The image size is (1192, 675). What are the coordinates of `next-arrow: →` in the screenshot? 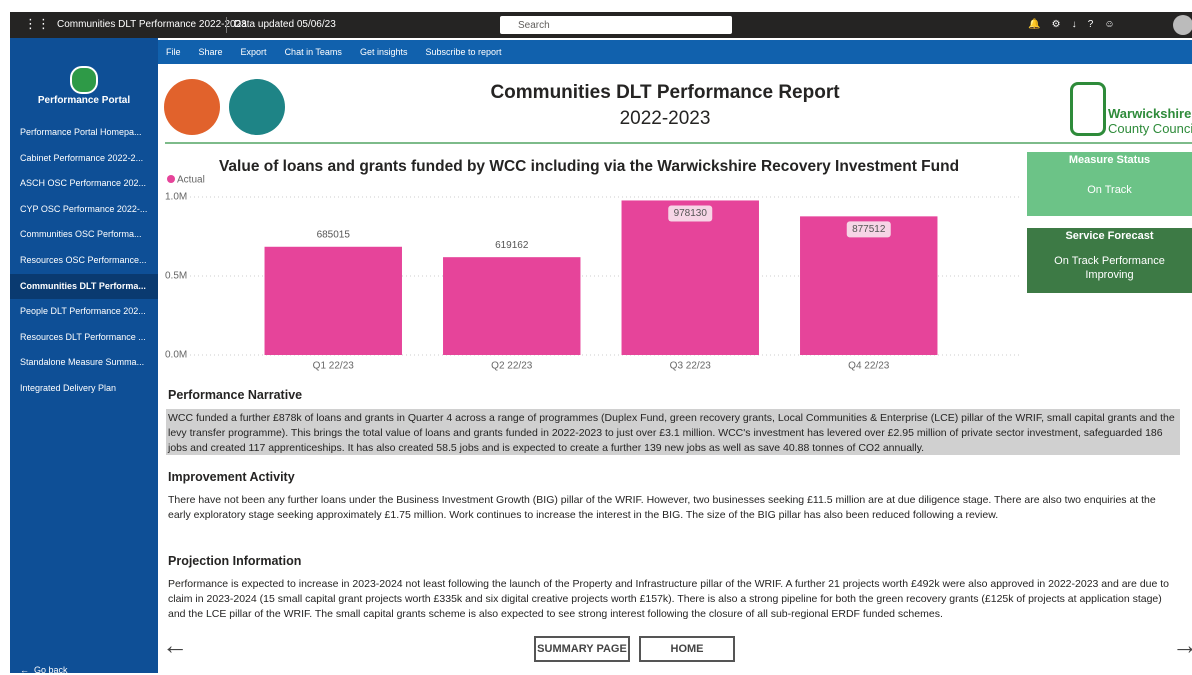 It's located at (1182, 645).